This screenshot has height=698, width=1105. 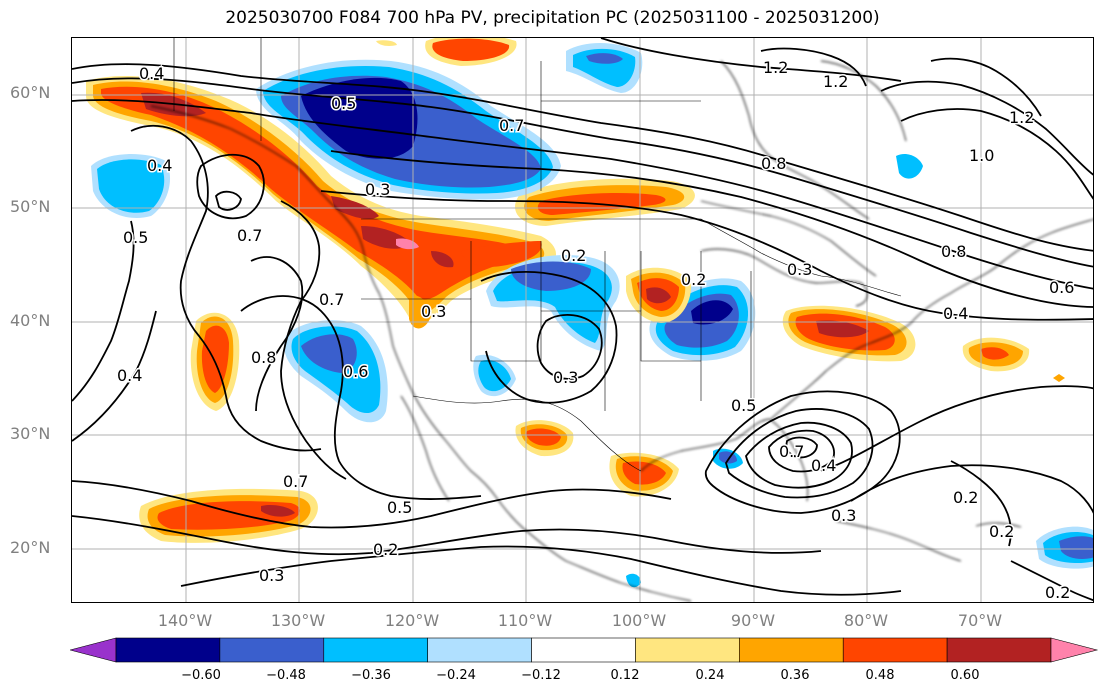 I want to click on lon-label-100w: 100°W, so click(x=639, y=620).